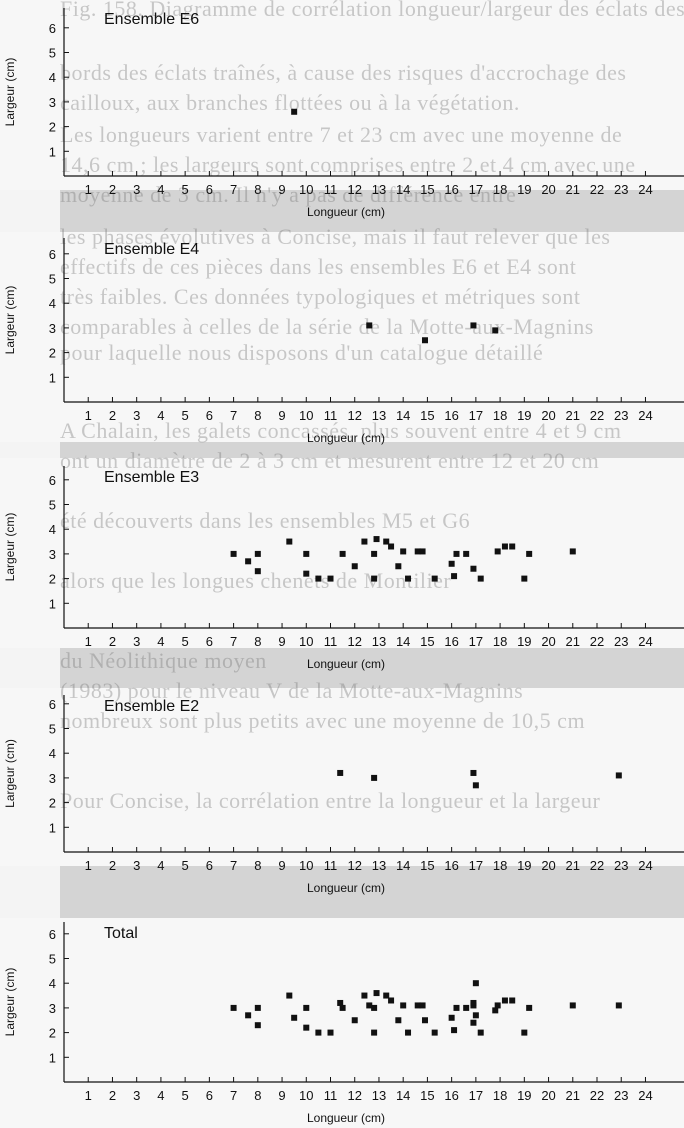 This screenshot has width=684, height=1128. I want to click on x-tick-label: 18, so click(500, 641).